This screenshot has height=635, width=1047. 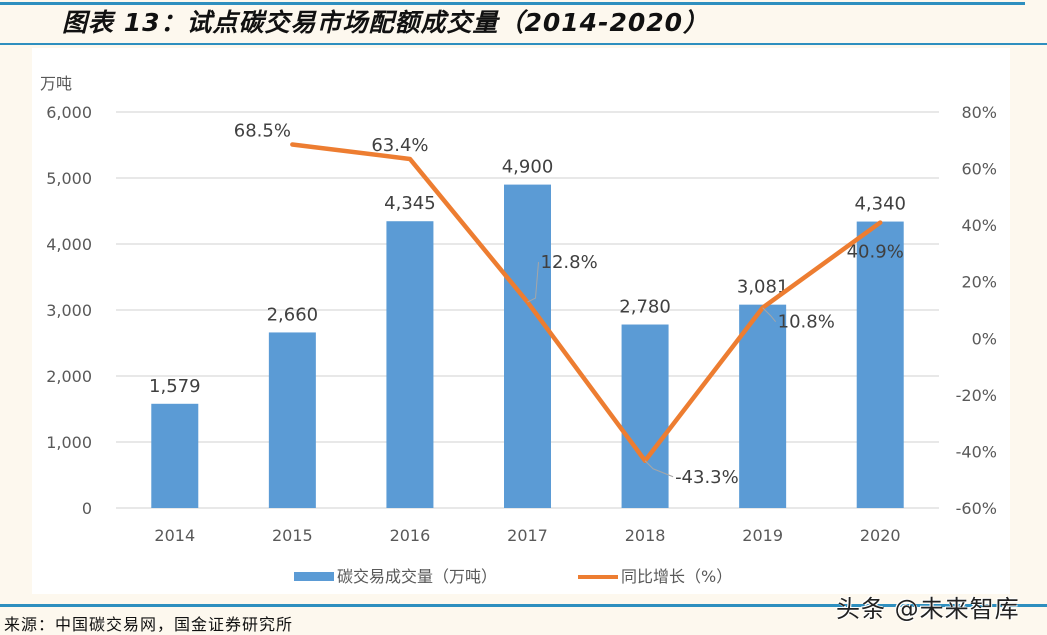 I want to click on right-tick-label: 20%, so click(x=979, y=282).